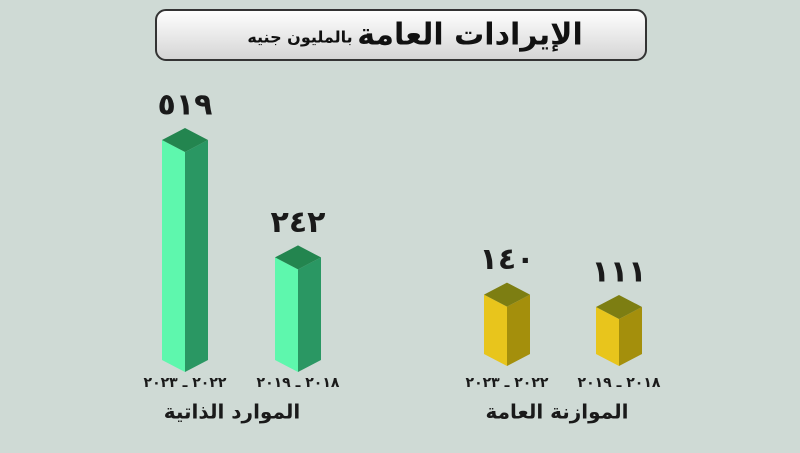 Image resolution: width=800 pixels, height=453 pixels. What do you see at coordinates (299, 37) in the screenshot?
I see `chart-subtitle: بالمليون جنيه` at bounding box center [299, 37].